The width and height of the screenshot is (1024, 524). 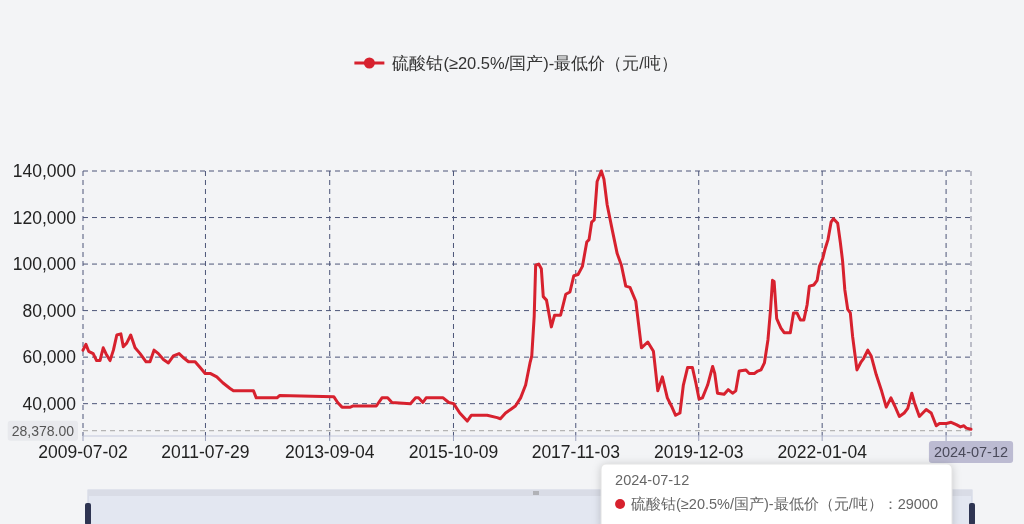 I want to click on y-tick-label: 80,000, so click(x=49, y=310).